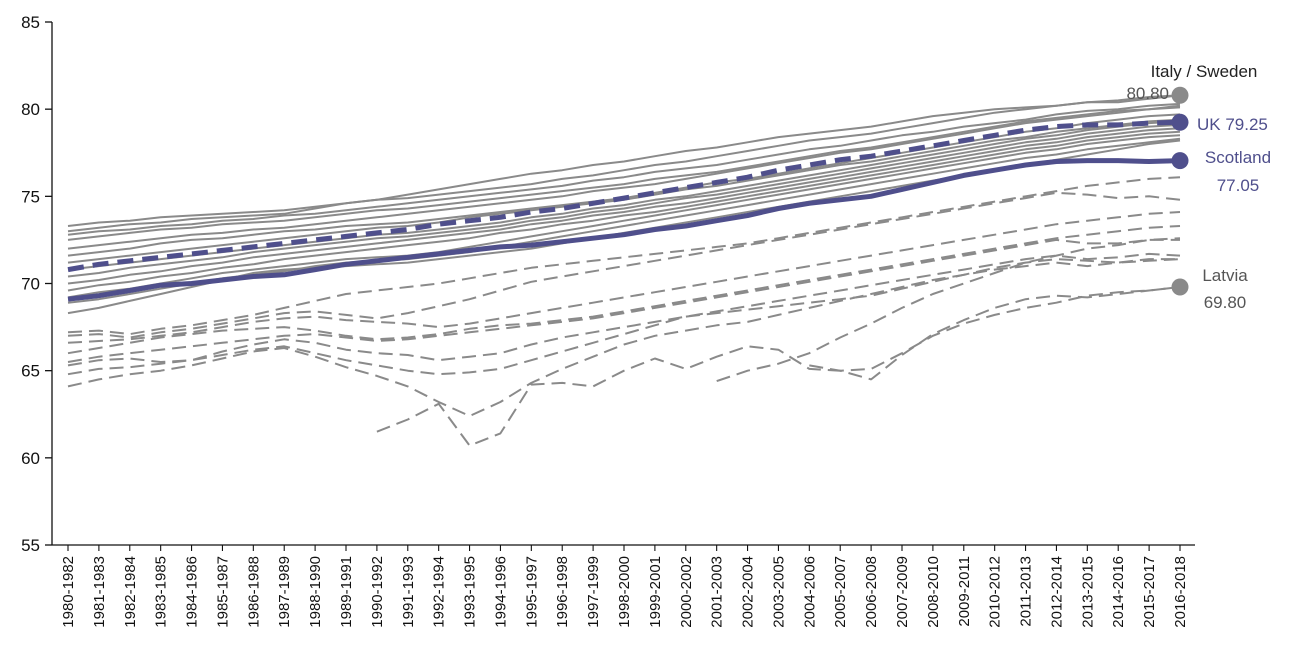 This screenshot has height=656, width=1293. What do you see at coordinates (500, 592) in the screenshot?
I see `x-tick-label: 1994-1996` at bounding box center [500, 592].